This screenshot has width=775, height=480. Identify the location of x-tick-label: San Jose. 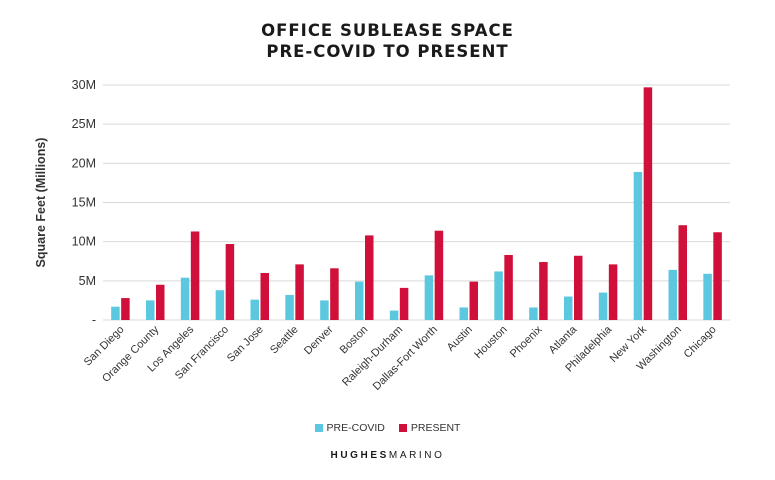
(245, 344).